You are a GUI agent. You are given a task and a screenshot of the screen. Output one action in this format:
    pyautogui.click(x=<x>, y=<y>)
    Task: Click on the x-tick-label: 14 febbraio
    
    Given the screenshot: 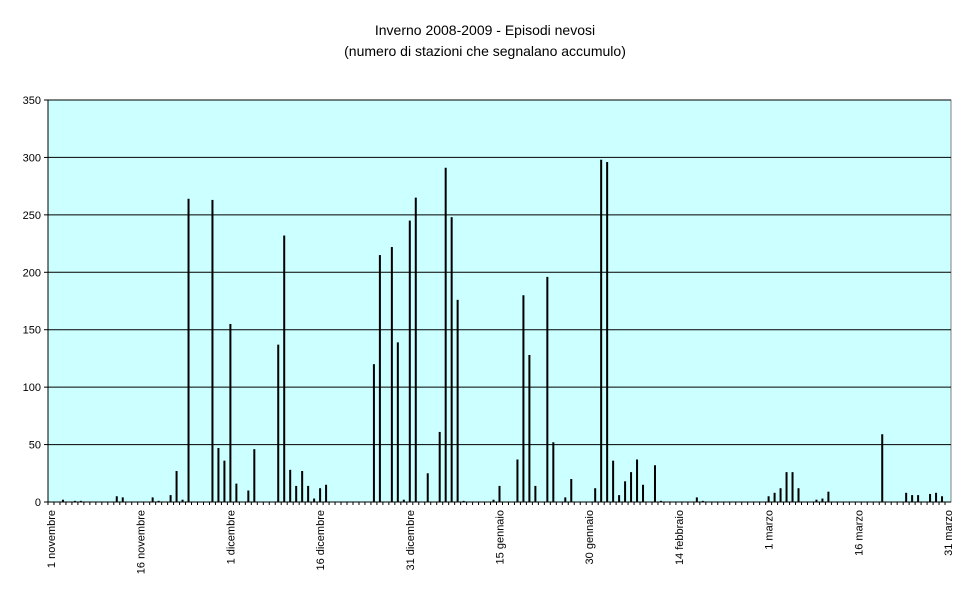 What is the action you would take?
    pyautogui.click(x=680, y=537)
    